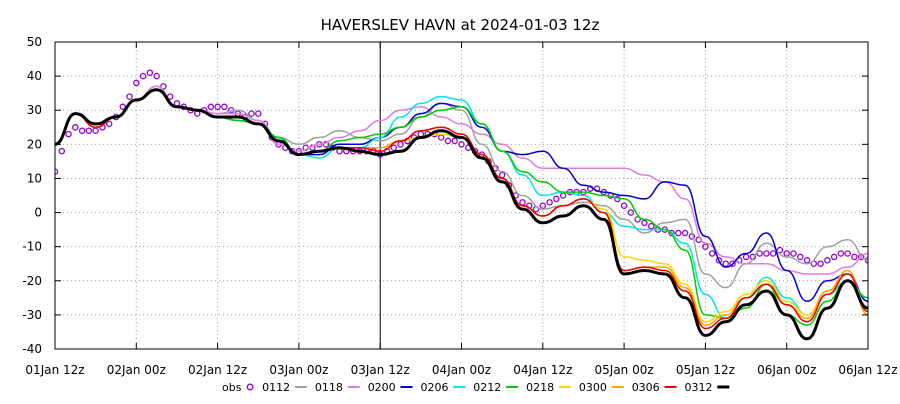  I want to click on legend-label: 0300, so click(593, 387).